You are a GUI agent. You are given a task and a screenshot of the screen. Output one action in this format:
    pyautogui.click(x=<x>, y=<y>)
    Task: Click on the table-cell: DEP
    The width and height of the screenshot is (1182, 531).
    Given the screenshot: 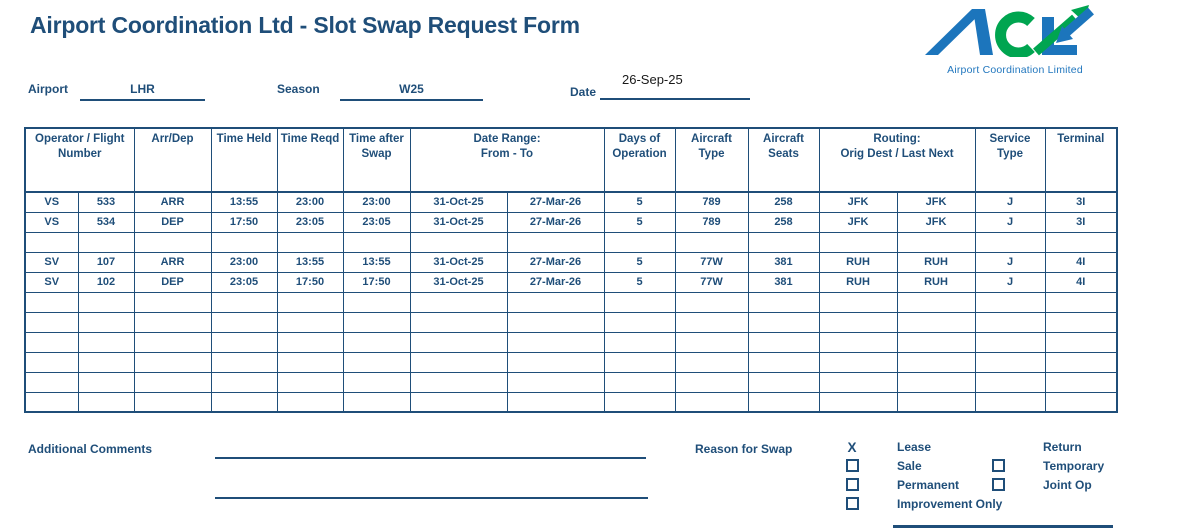 What is the action you would take?
    pyautogui.click(x=172, y=282)
    